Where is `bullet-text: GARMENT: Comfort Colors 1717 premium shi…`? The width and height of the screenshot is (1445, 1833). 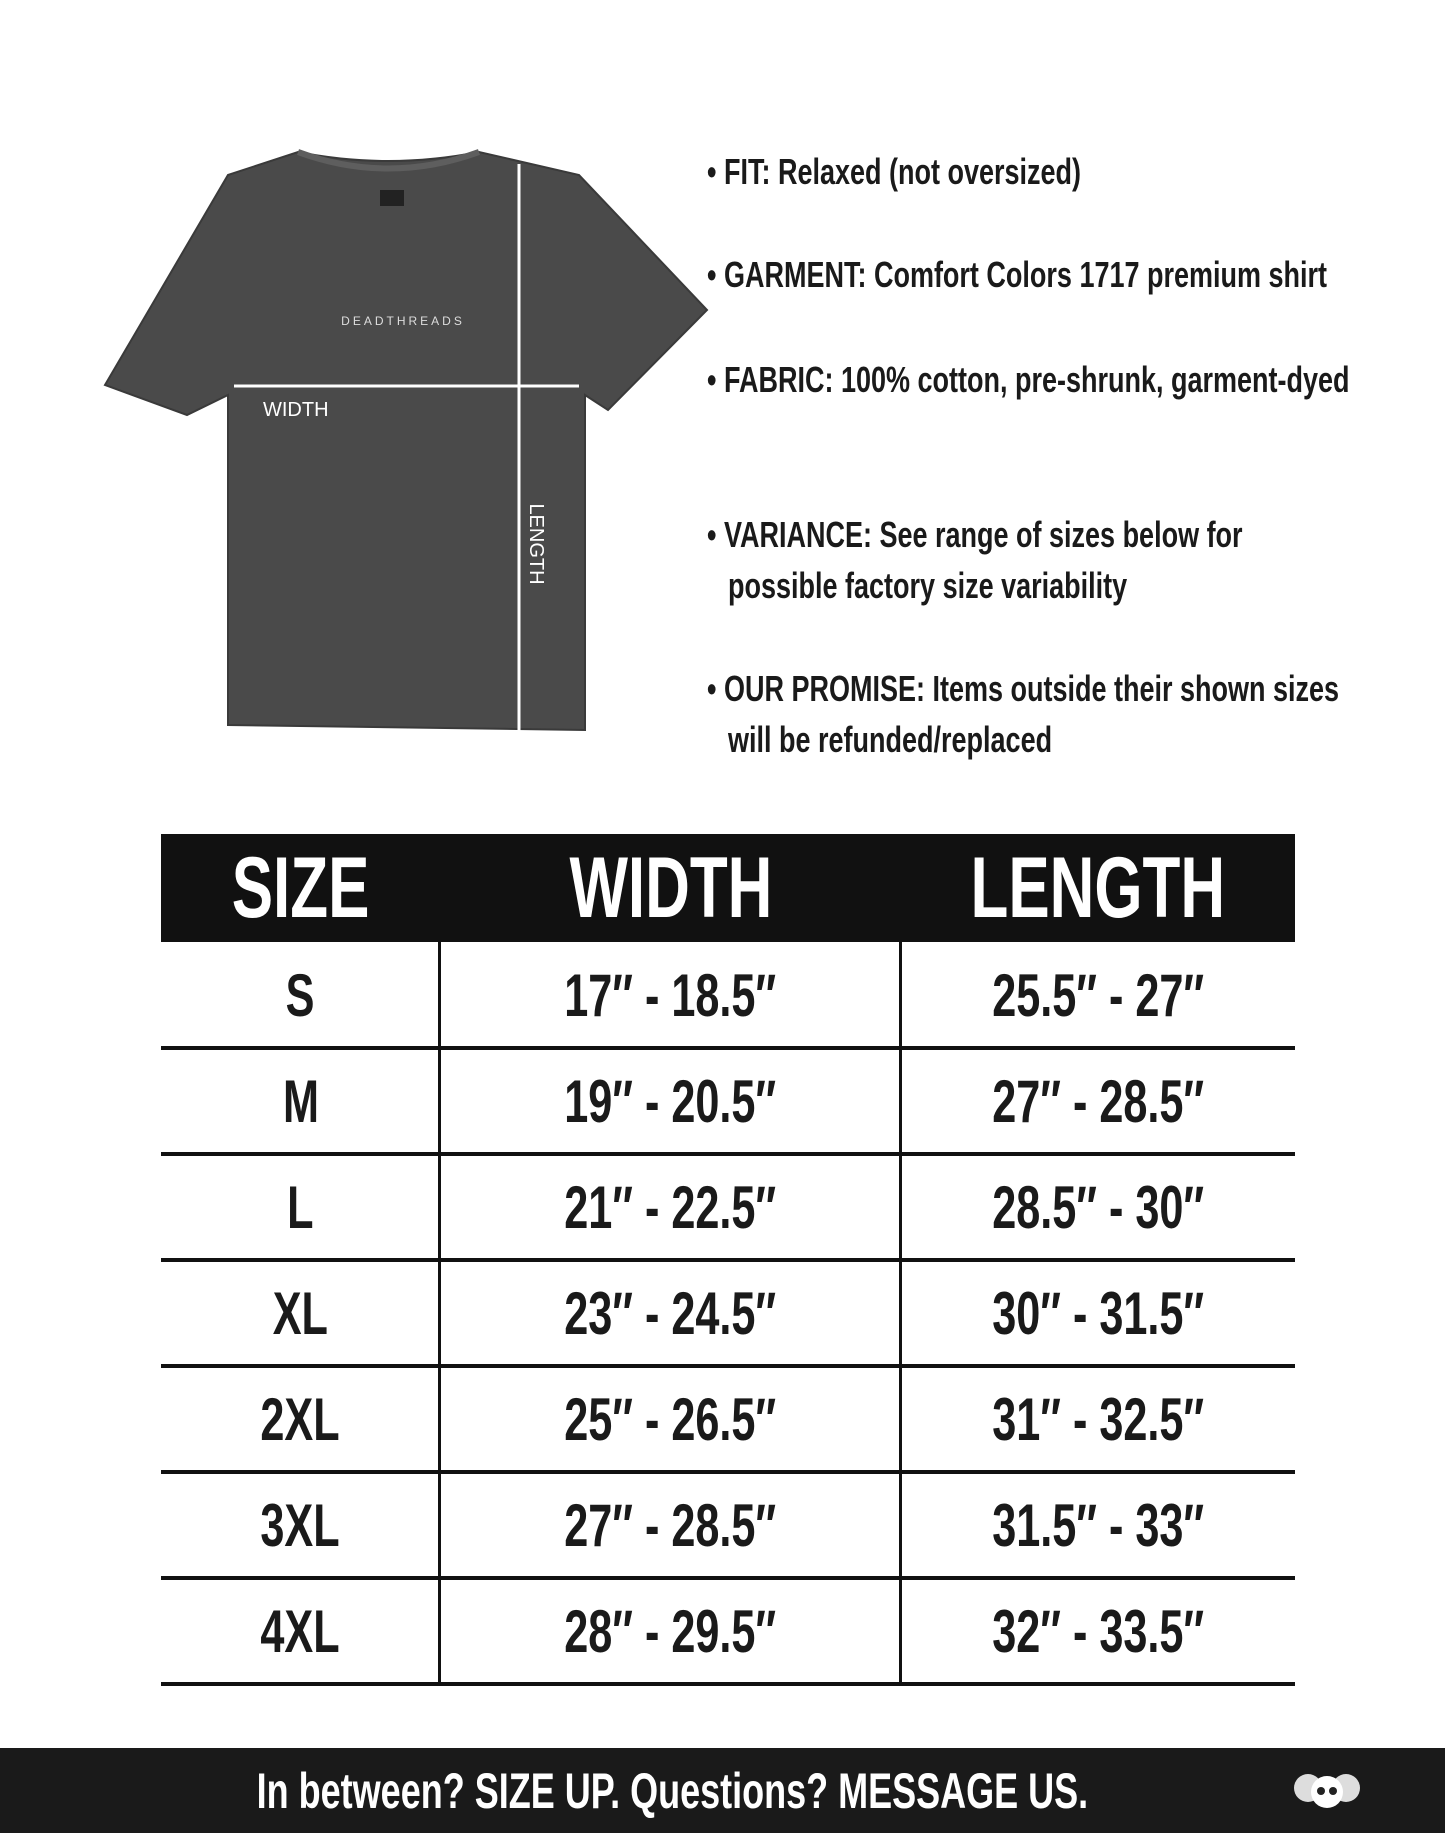 bullet-text: GARMENT: Comfort Colors 1717 premium shi… is located at coordinates (1025, 274).